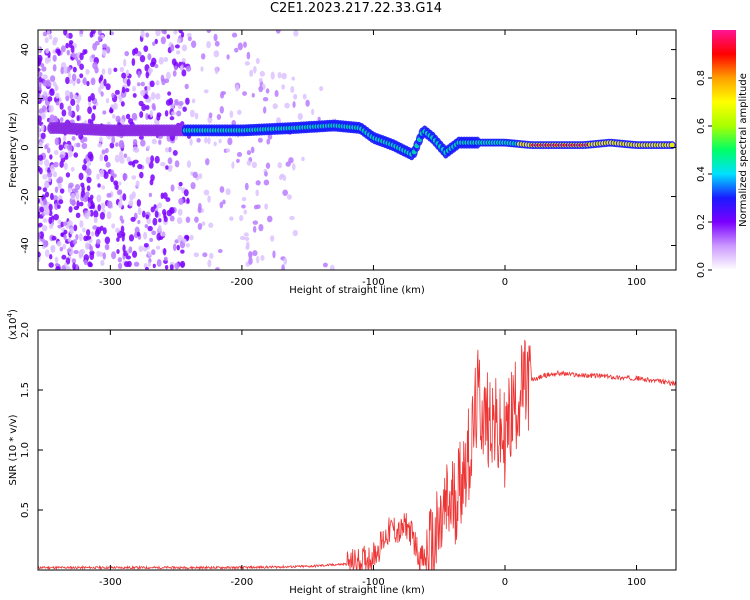  What do you see at coordinates (110, 582) in the screenshot?
I see `snr-xtick-label: -300` at bounding box center [110, 582].